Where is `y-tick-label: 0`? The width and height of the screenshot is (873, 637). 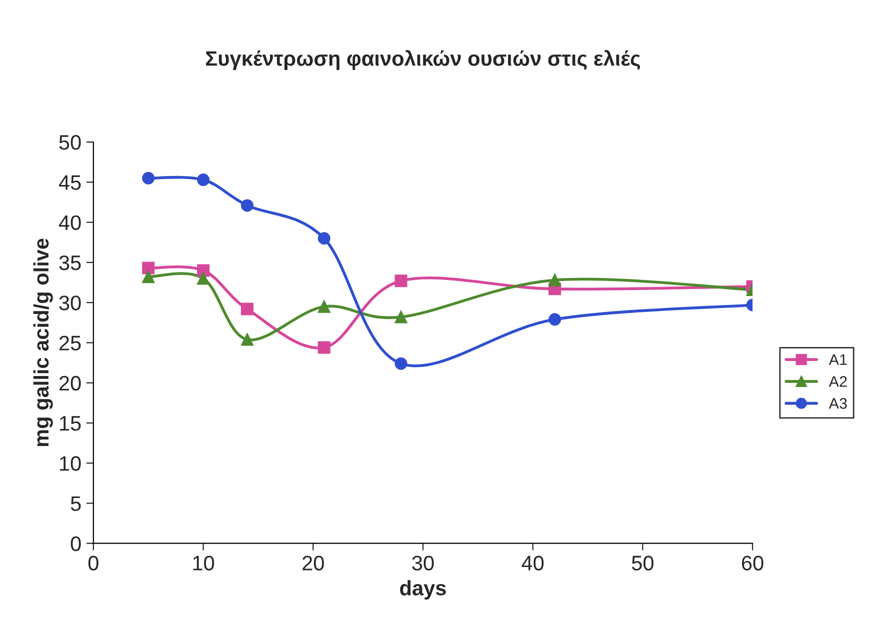
y-tick-label: 0 is located at coordinates (75, 544).